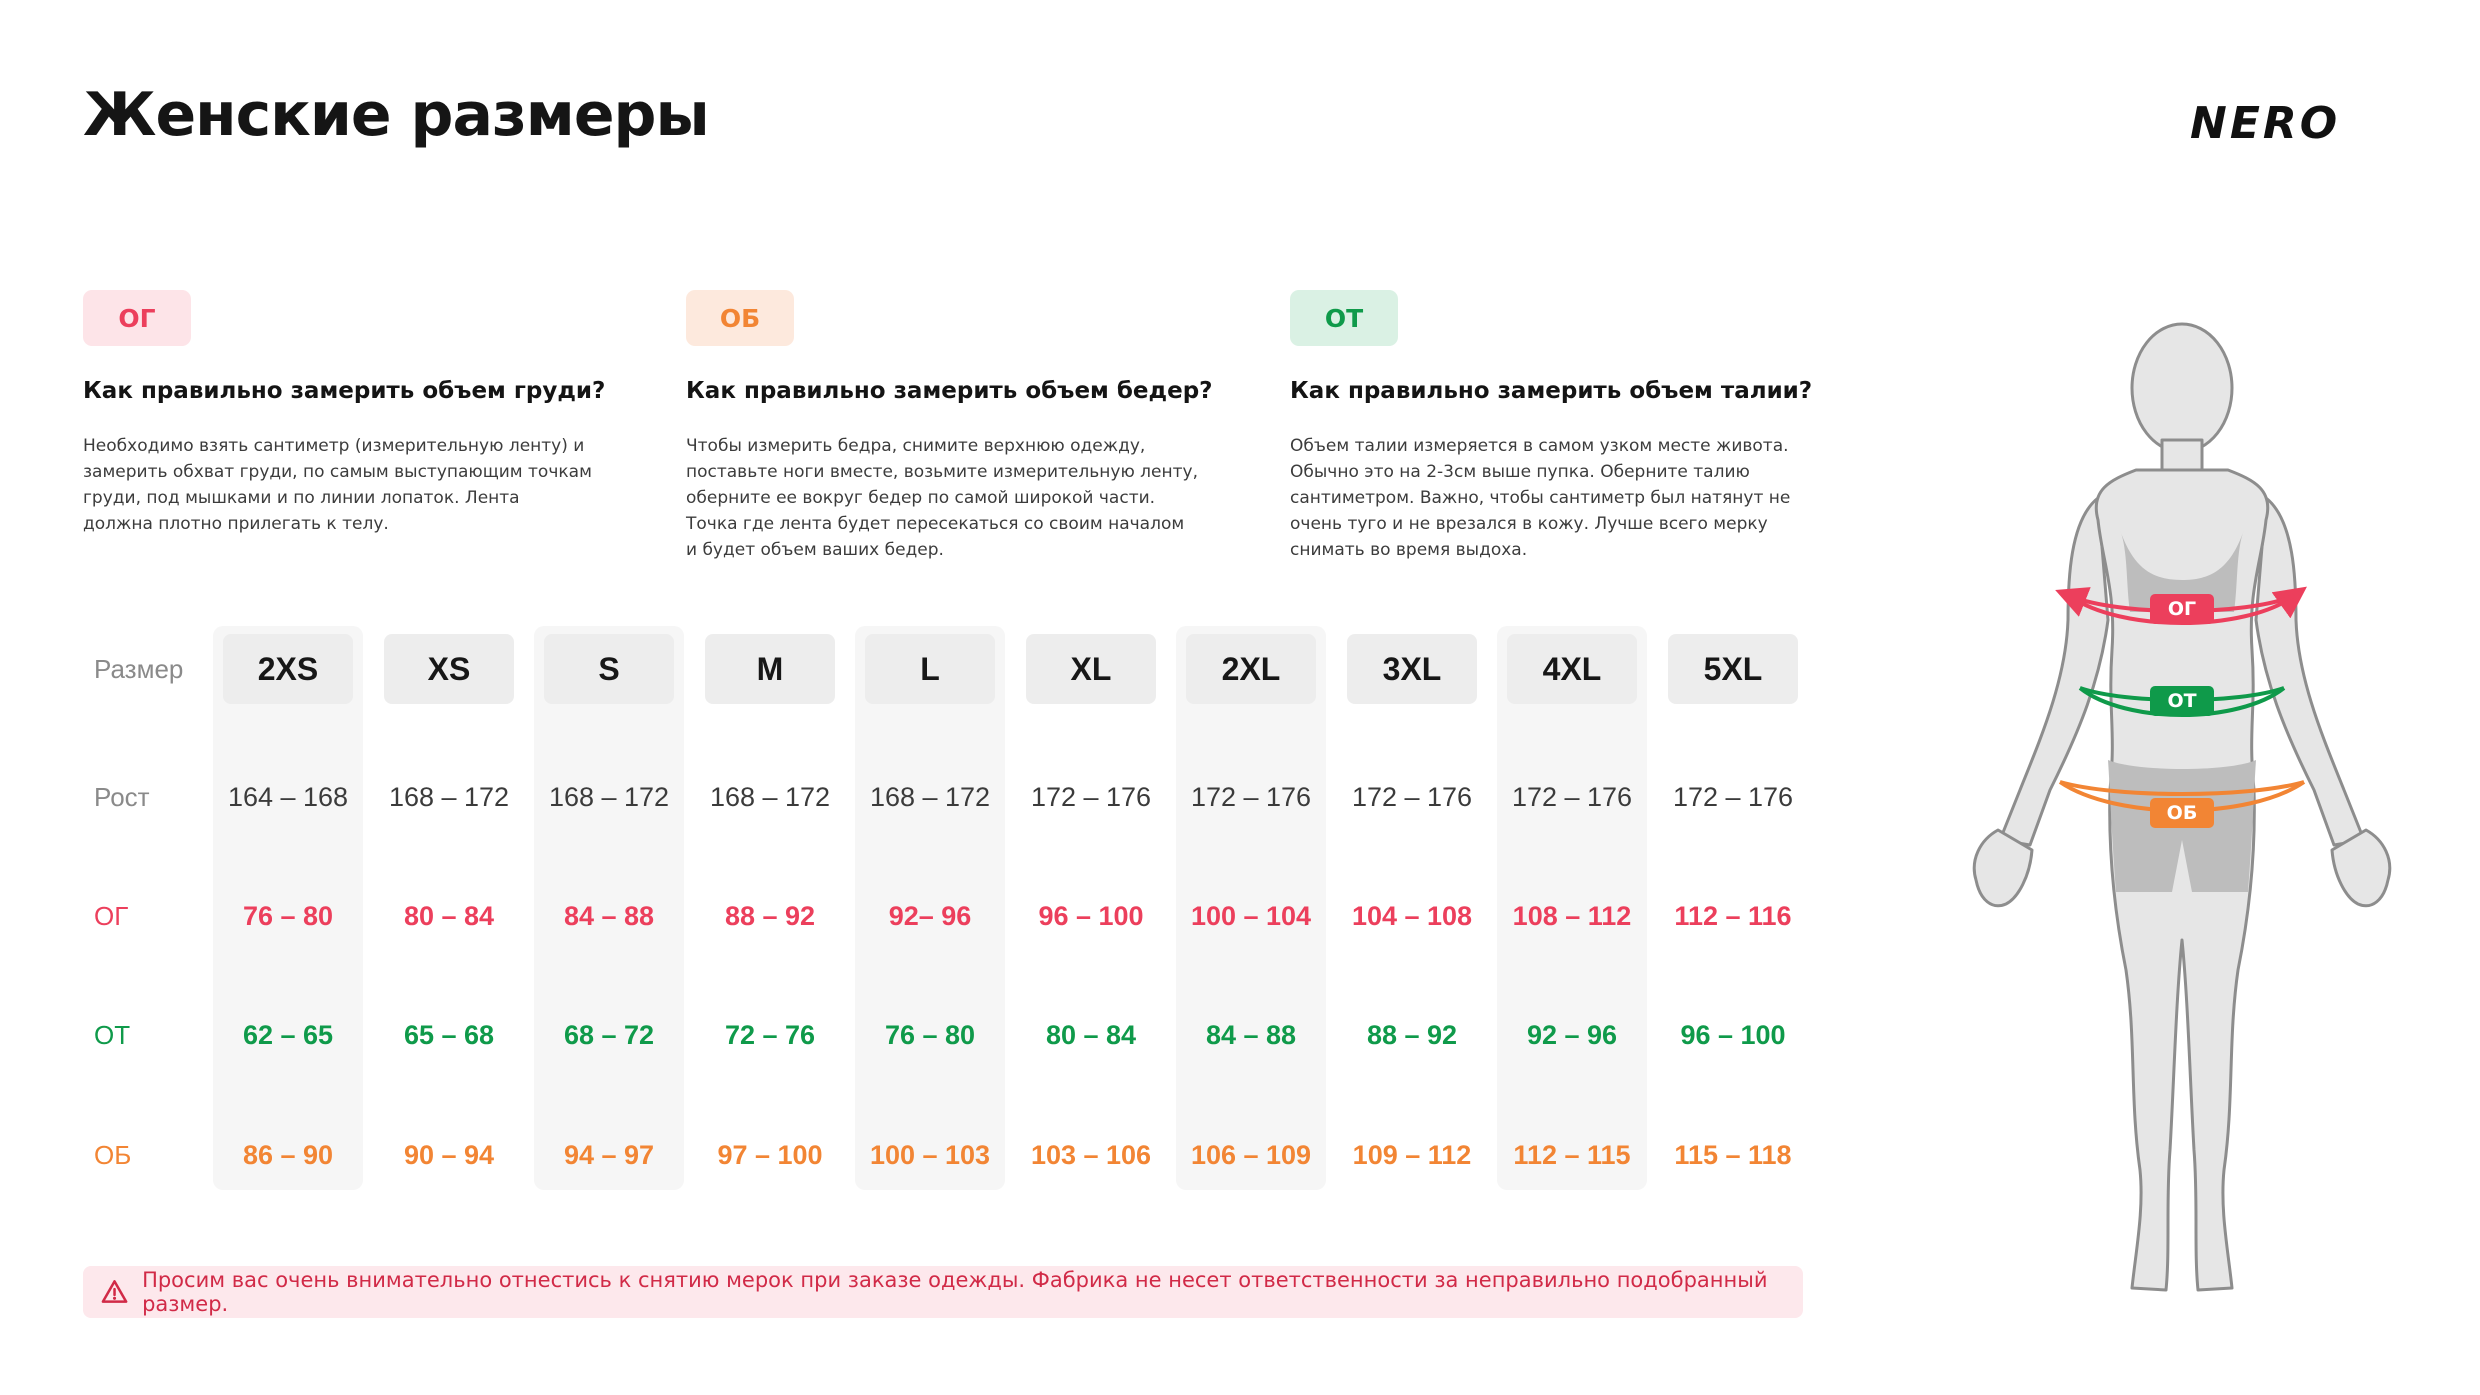 This screenshot has height=1395, width=2480. Describe the element at coordinates (1572, 1035) in the screenshot. I see `ot-cell: 92 – 96` at that location.